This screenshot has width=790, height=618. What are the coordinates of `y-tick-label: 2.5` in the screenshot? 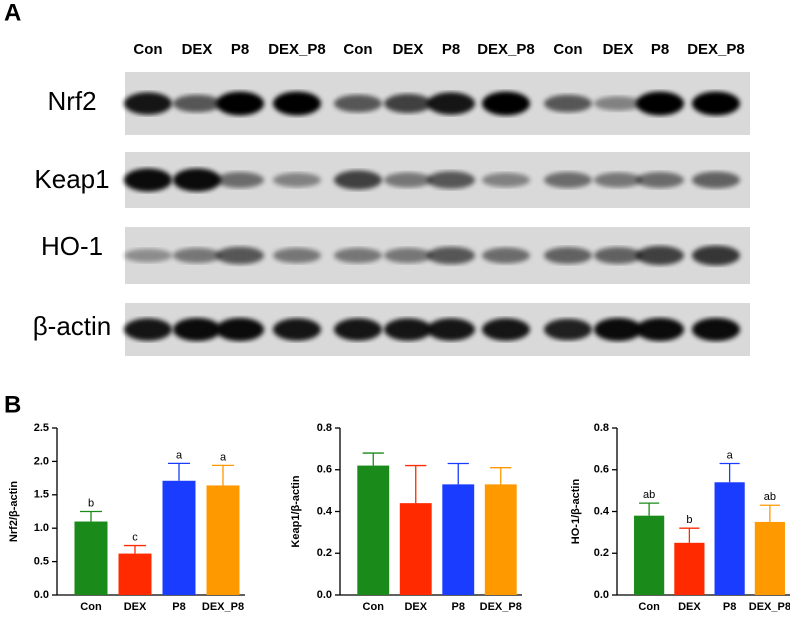 It's located at (41, 428).